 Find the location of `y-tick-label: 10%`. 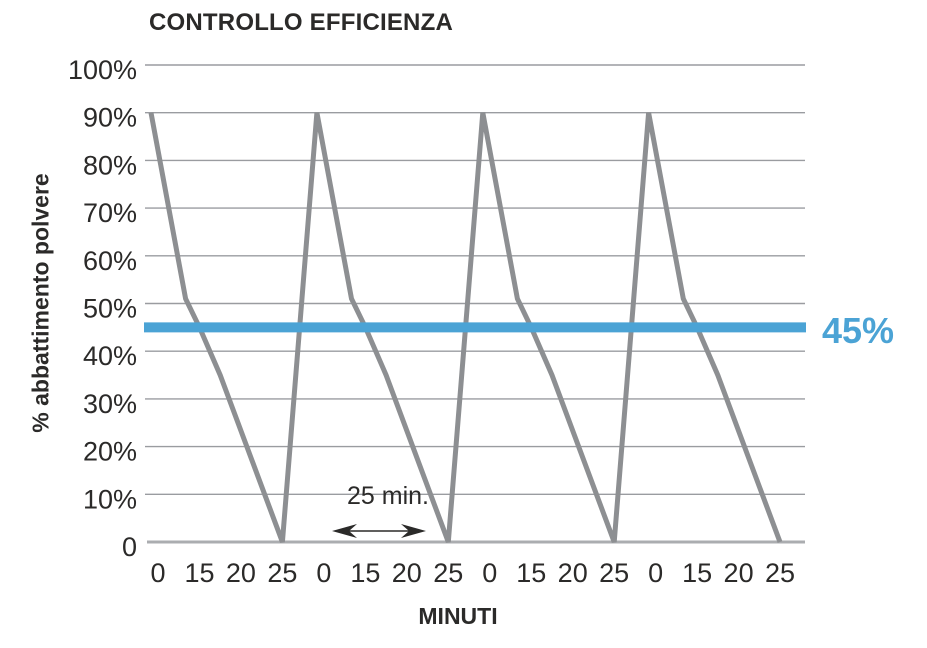

y-tick-label: 10% is located at coordinates (110, 499).